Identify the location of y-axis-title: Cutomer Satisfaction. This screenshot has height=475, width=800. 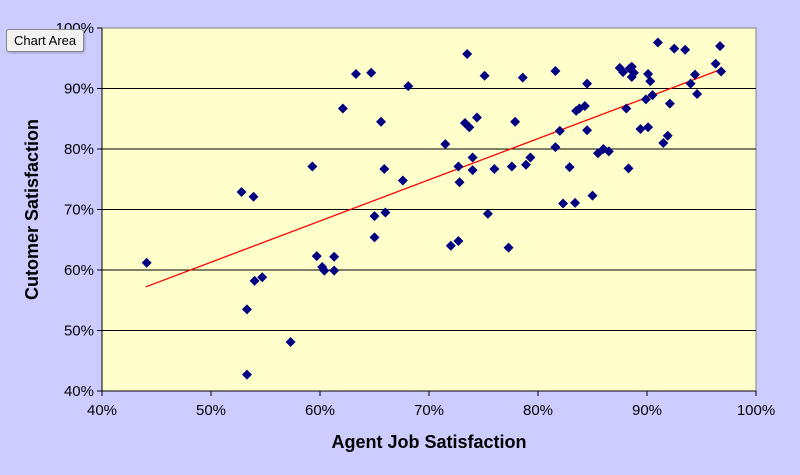
(32, 209).